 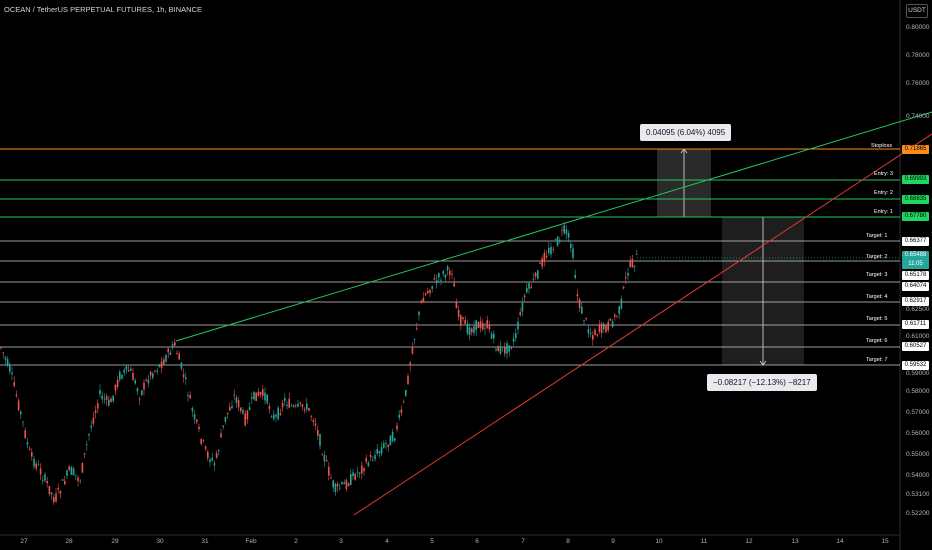 What do you see at coordinates (749, 541) in the screenshot?
I see `time-label: 12` at bounding box center [749, 541].